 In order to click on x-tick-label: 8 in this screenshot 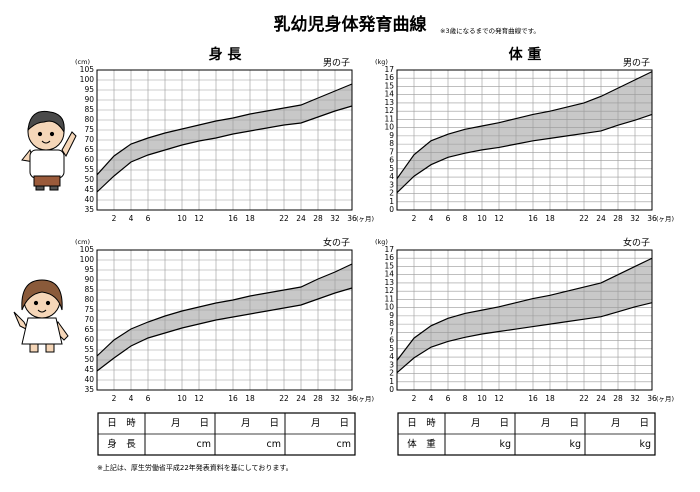, I will do `click(465, 218)`.